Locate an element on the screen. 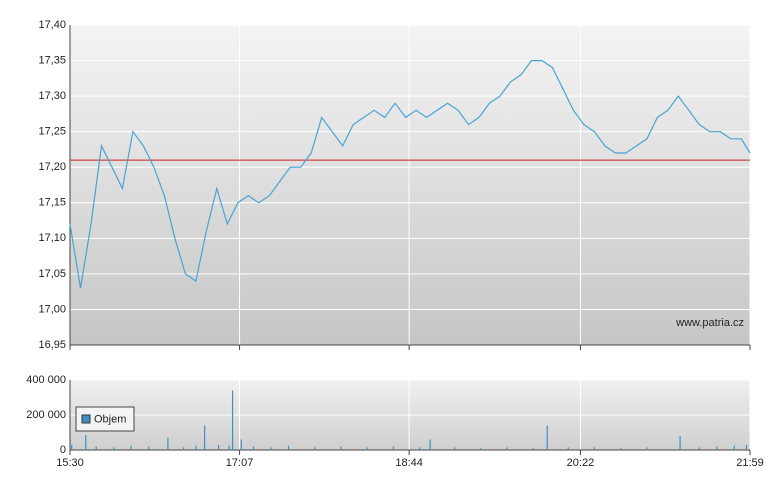 The image size is (780, 490). y-tick-label: 17,30 is located at coordinates (52, 96).